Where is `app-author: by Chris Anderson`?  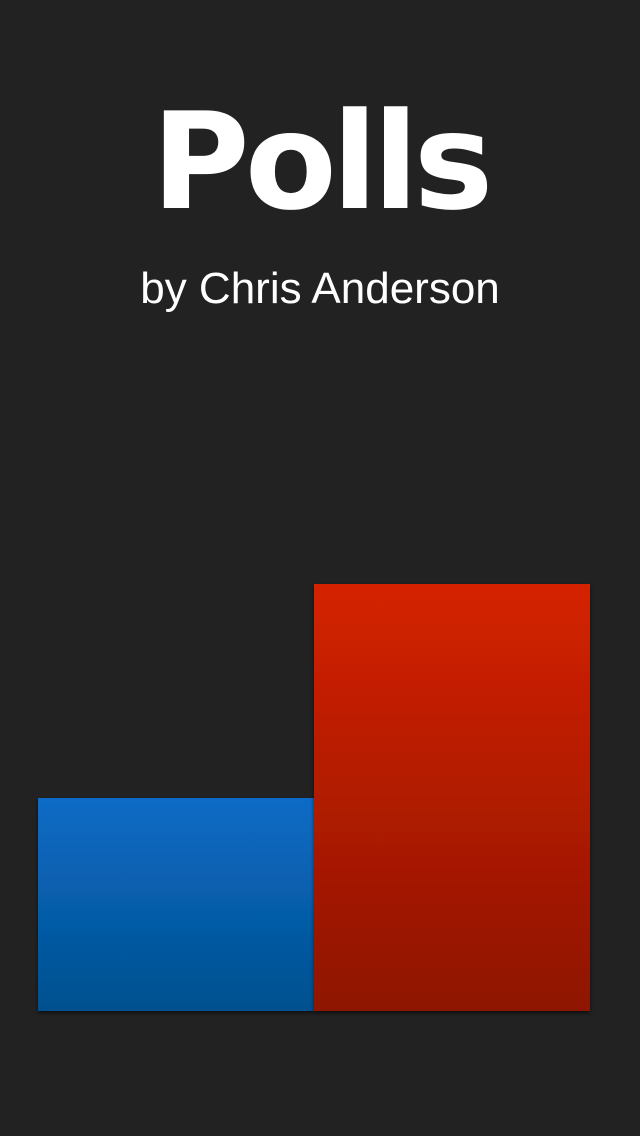 app-author: by Chris Anderson is located at coordinates (320, 288).